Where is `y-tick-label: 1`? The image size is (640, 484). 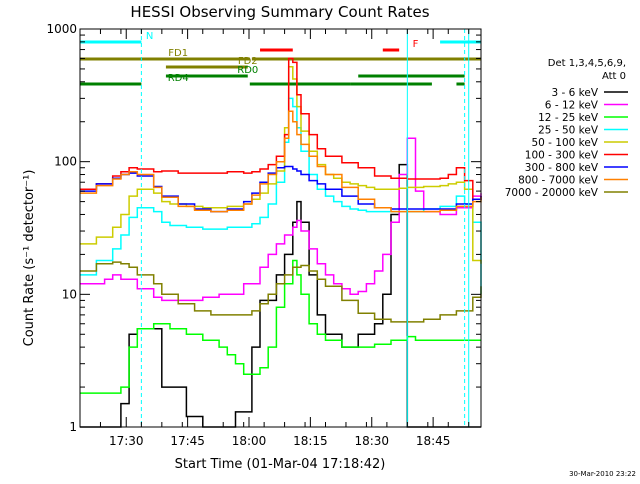
y-tick-label: 1 is located at coordinates (73, 427).